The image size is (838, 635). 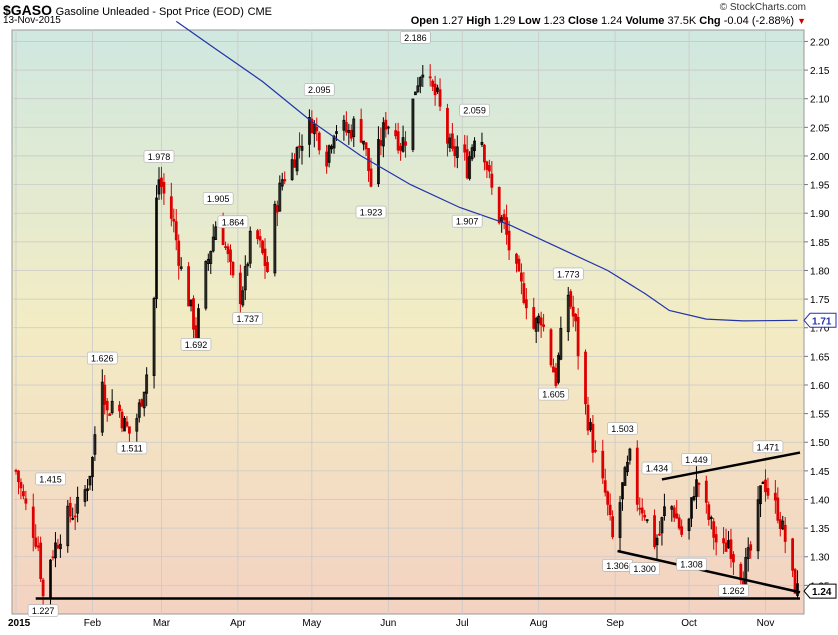 What do you see at coordinates (388, 623) in the screenshot?
I see `x-tick-label: Jun` at bounding box center [388, 623].